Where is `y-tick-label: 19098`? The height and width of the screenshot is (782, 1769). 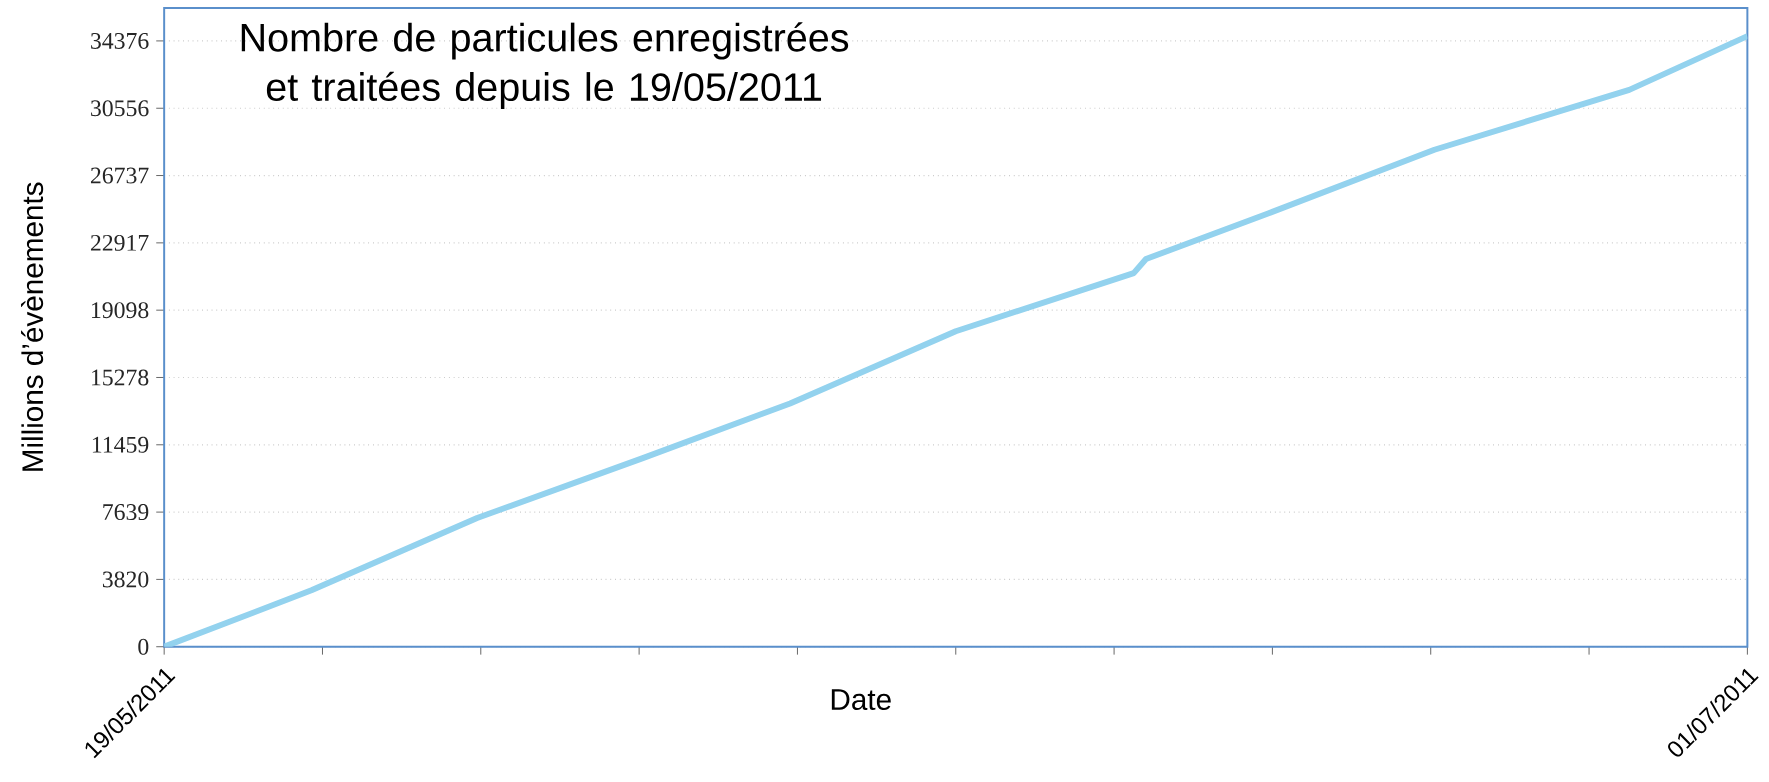 y-tick-label: 19098 is located at coordinates (120, 310).